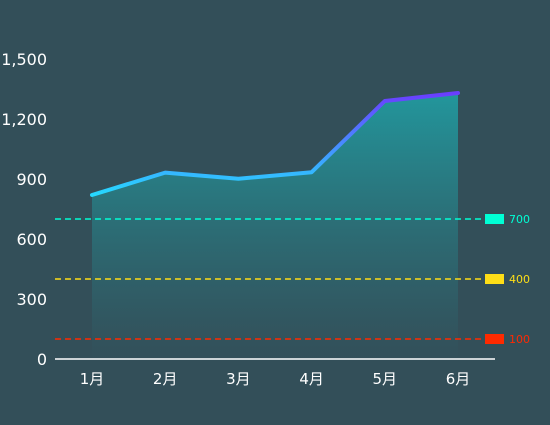 This screenshot has width=550, height=425. I want to click on y-tick-label: 600, so click(31, 239).